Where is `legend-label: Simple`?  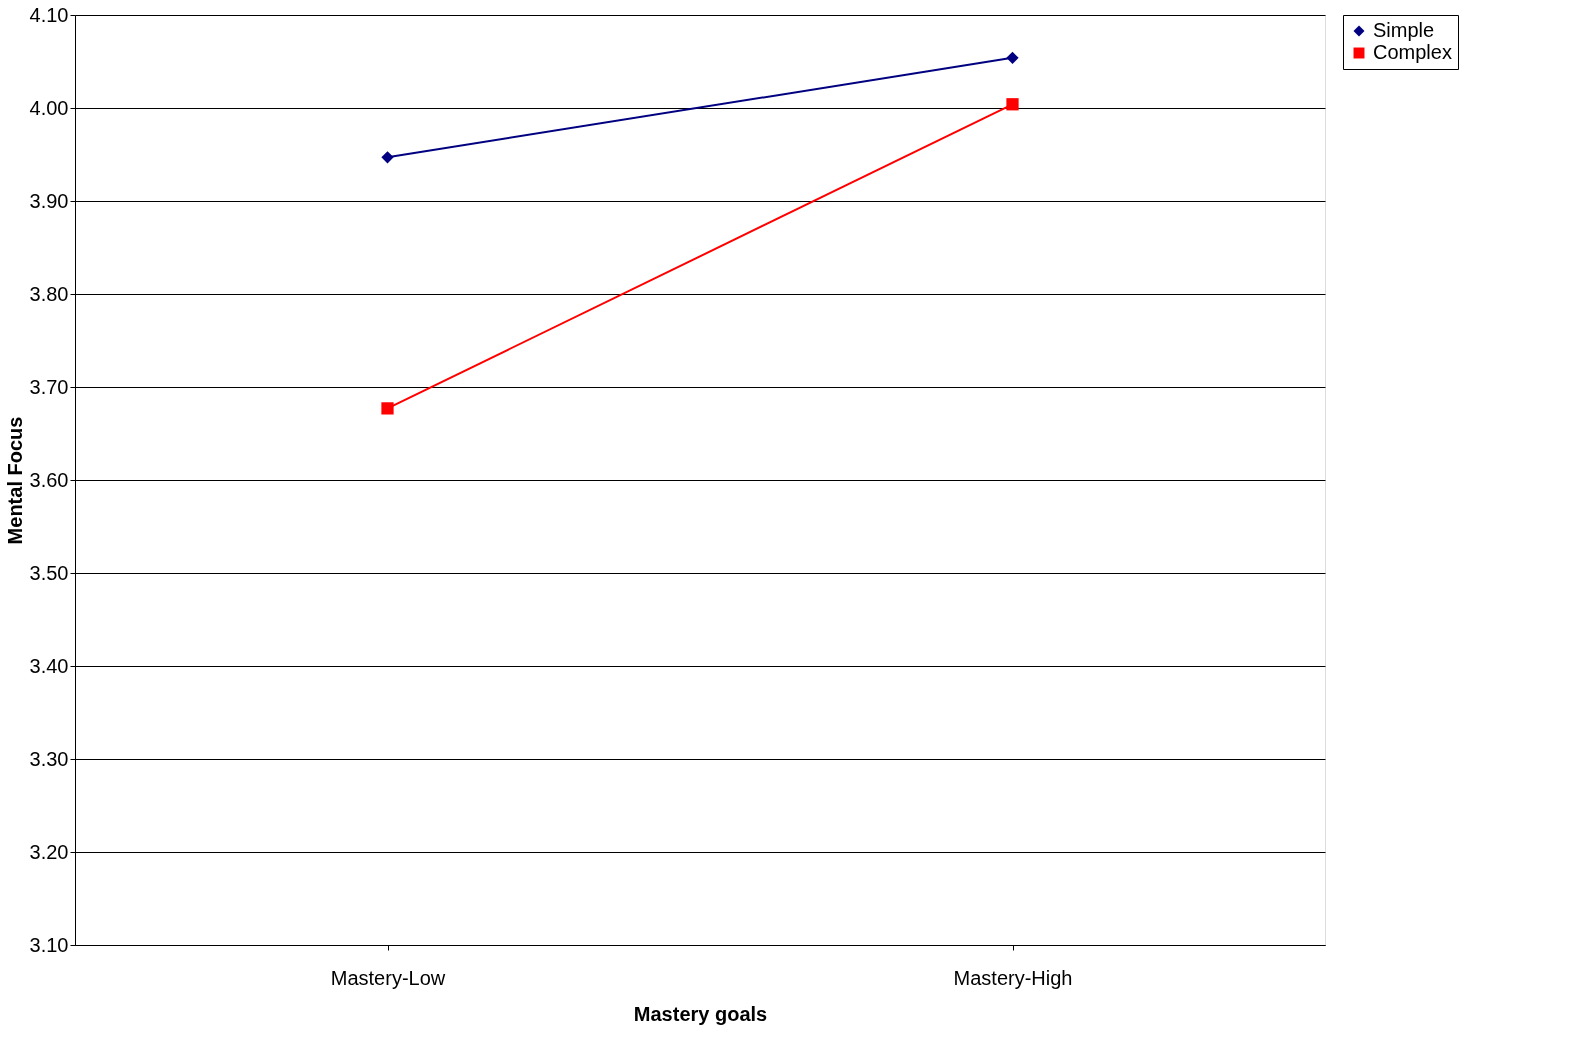
legend-label: Simple is located at coordinates (1404, 30).